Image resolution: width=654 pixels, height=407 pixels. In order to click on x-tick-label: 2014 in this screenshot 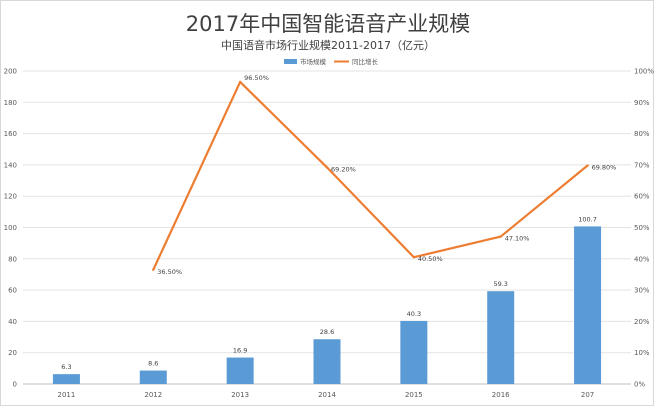, I will do `click(327, 395)`.